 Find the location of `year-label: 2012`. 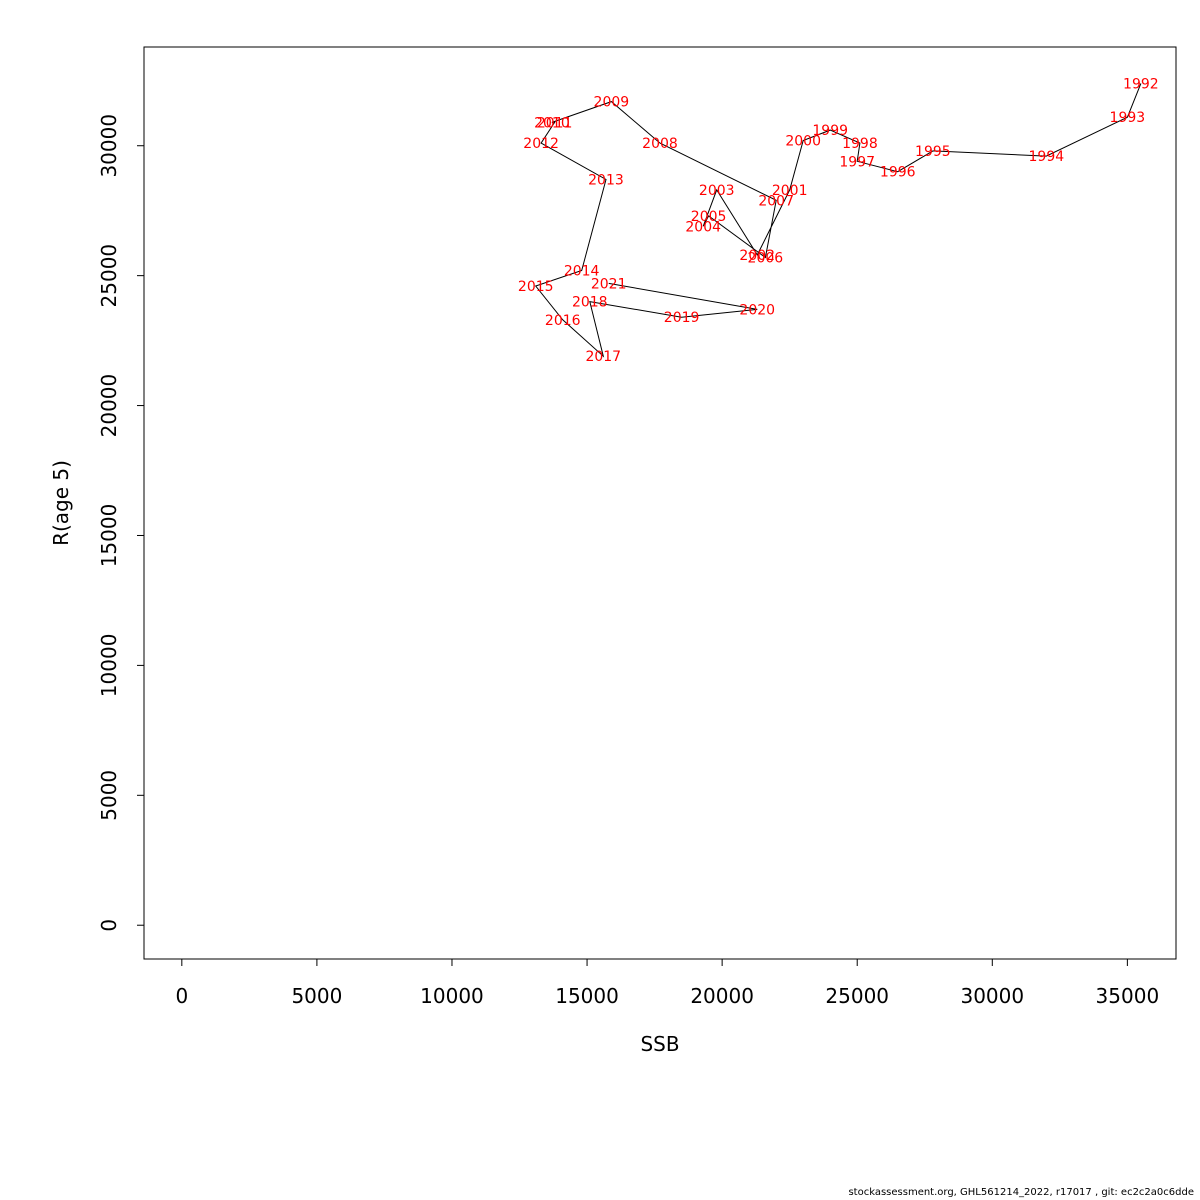

year-label: 2012 is located at coordinates (541, 144).